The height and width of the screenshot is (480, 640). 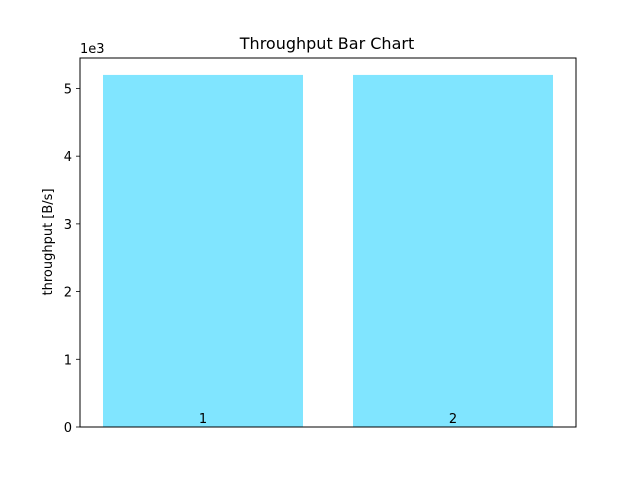 What do you see at coordinates (203, 419) in the screenshot?
I see `bar-label-1: 1` at bounding box center [203, 419].